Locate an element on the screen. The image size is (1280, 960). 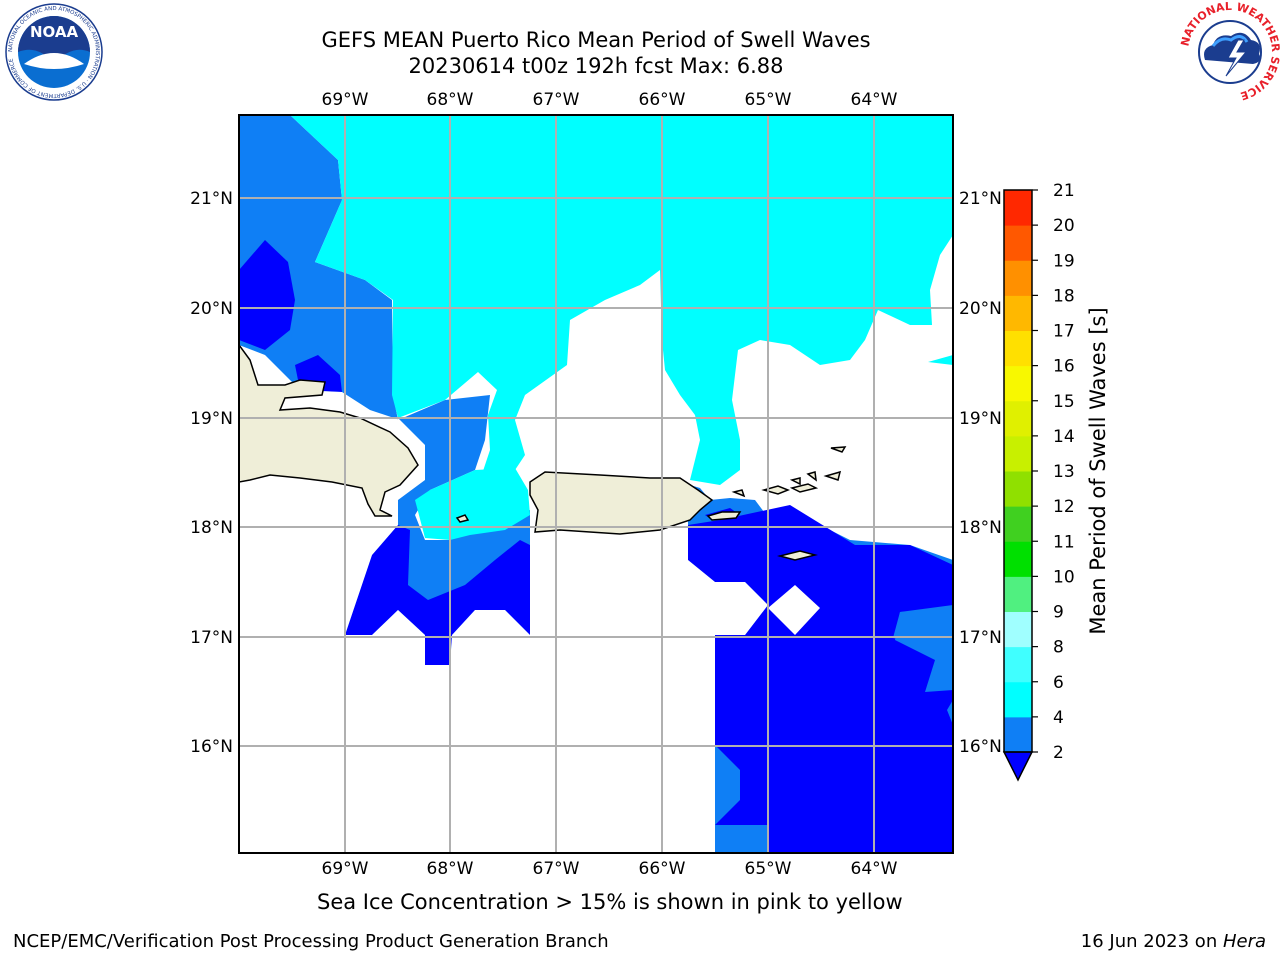
colorbar-title: Mean Period of Swell Waves [s] is located at coordinates (1098, 470).